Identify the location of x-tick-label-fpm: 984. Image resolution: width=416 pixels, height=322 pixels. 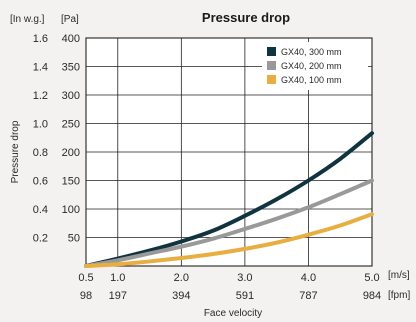
(372, 296).